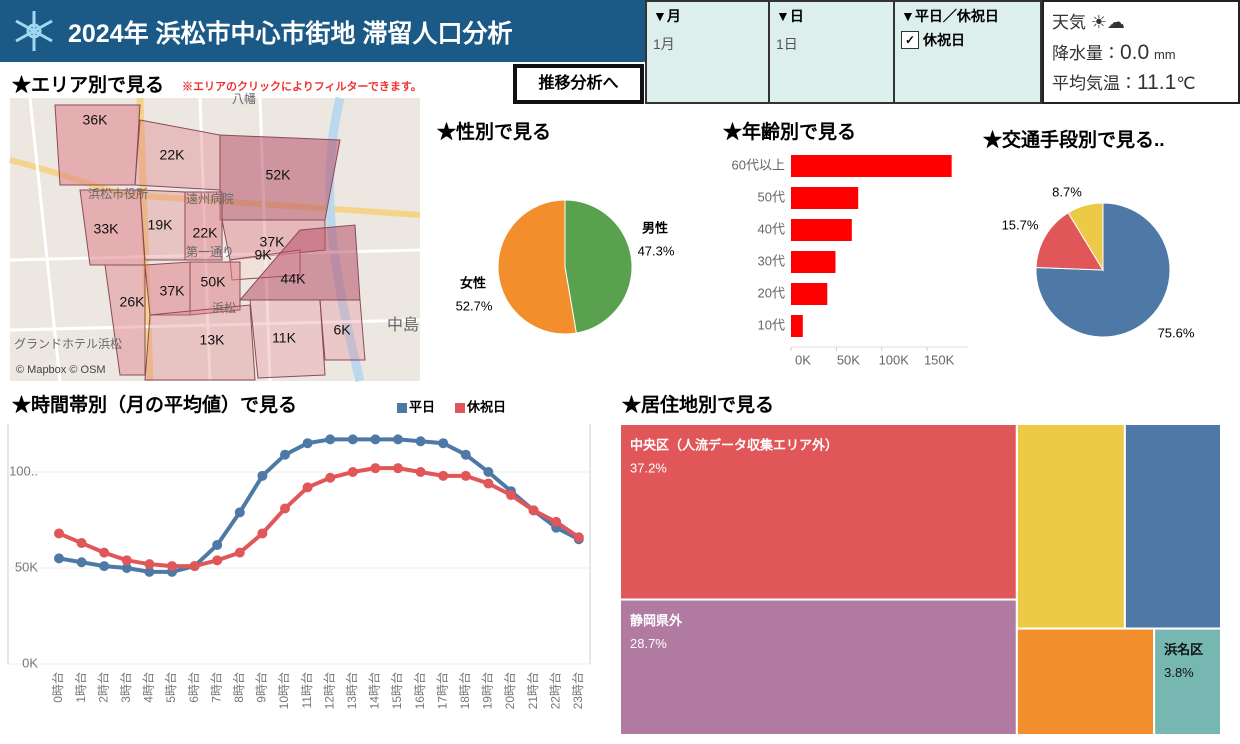  I want to click on note: ※エリアのクリックによりフィルターできます。, so click(302, 87).